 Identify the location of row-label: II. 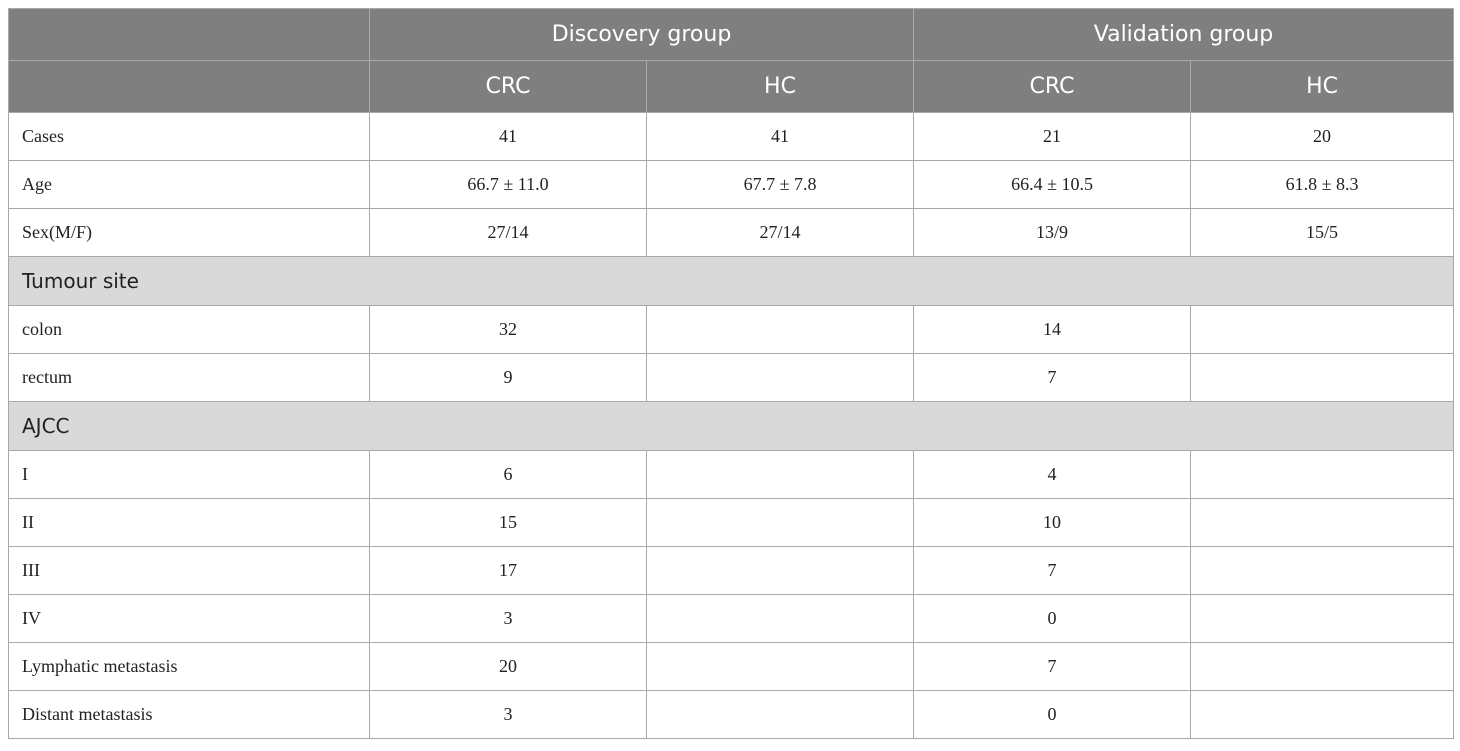
(189, 522).